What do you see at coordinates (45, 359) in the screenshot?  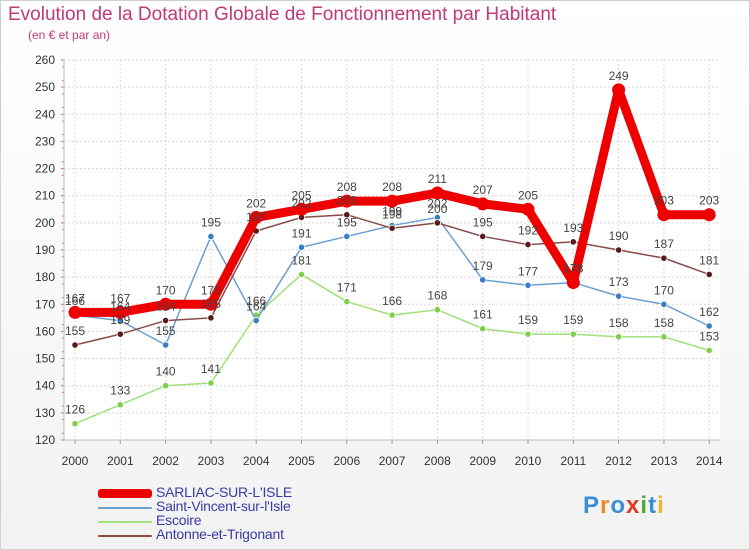 I see `y-tick-label: 150` at bounding box center [45, 359].